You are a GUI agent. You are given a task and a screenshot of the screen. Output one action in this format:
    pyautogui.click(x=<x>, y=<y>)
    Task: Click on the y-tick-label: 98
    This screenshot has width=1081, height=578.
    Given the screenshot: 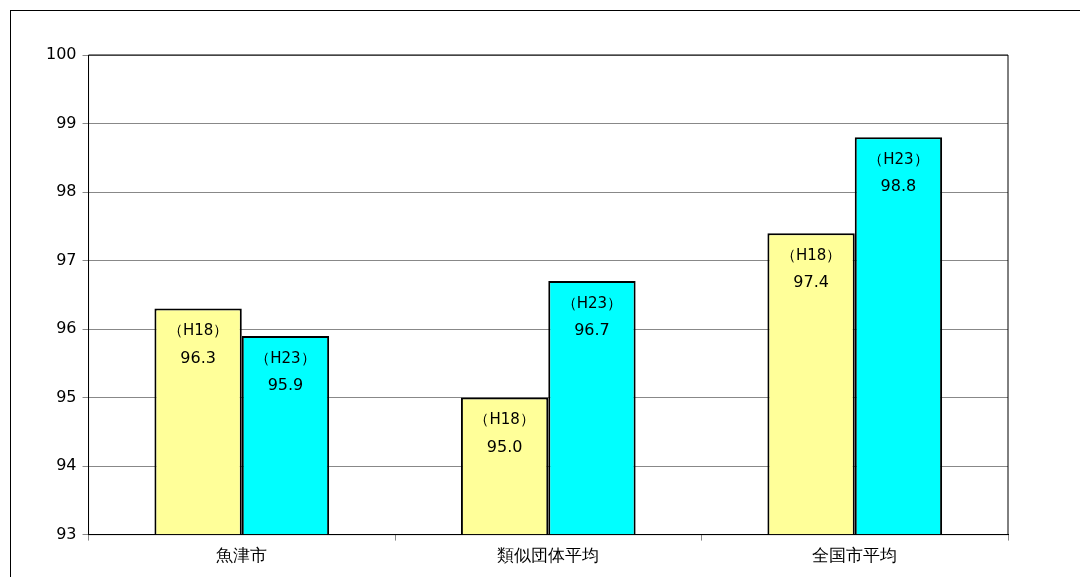 What is the action you would take?
    pyautogui.click(x=66, y=191)
    